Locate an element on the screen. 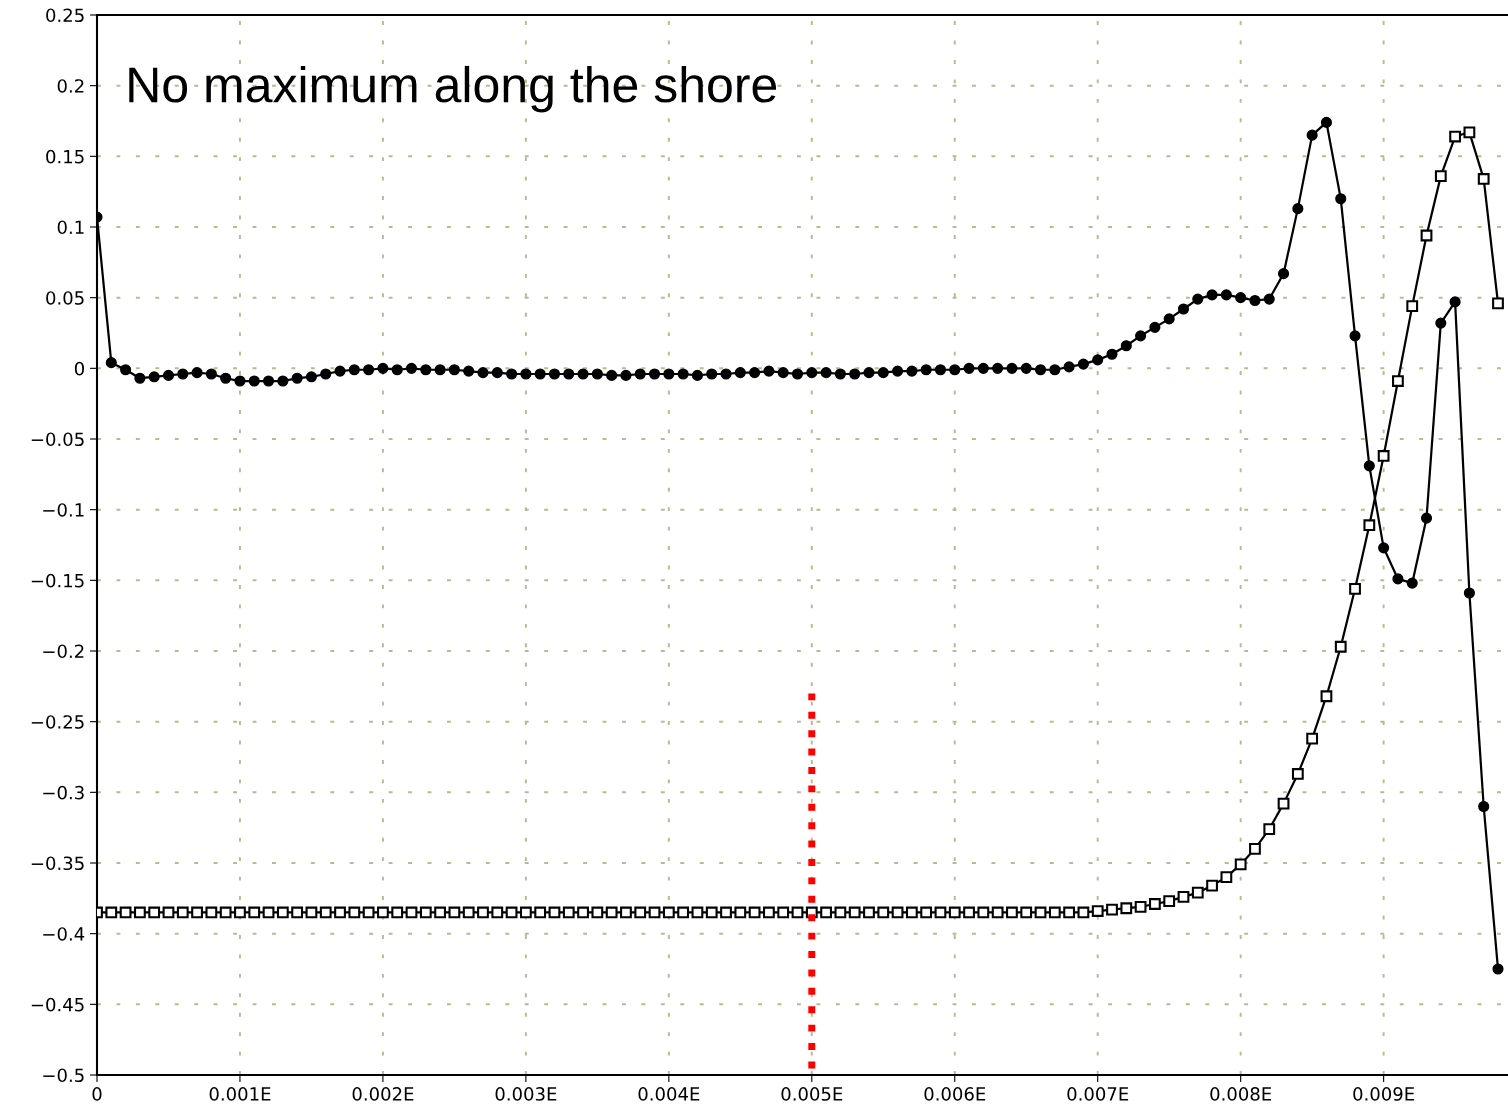  y-tick-label: 0.1 is located at coordinates (70, 227).